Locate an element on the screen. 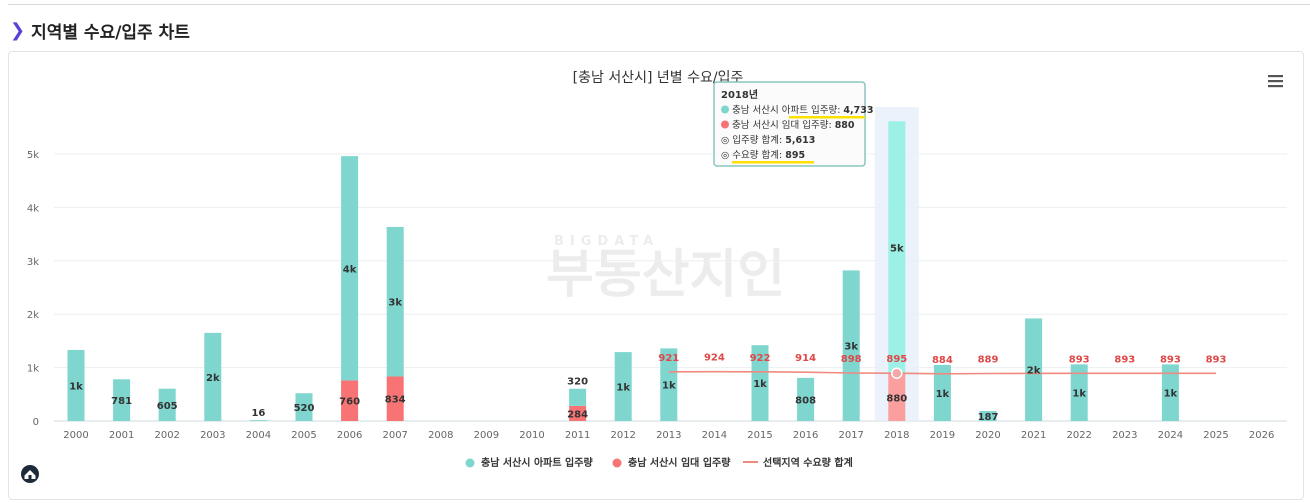 Image resolution: width=1310 pixels, height=503 pixels. bar-apt-2001 is located at coordinates (122, 400).